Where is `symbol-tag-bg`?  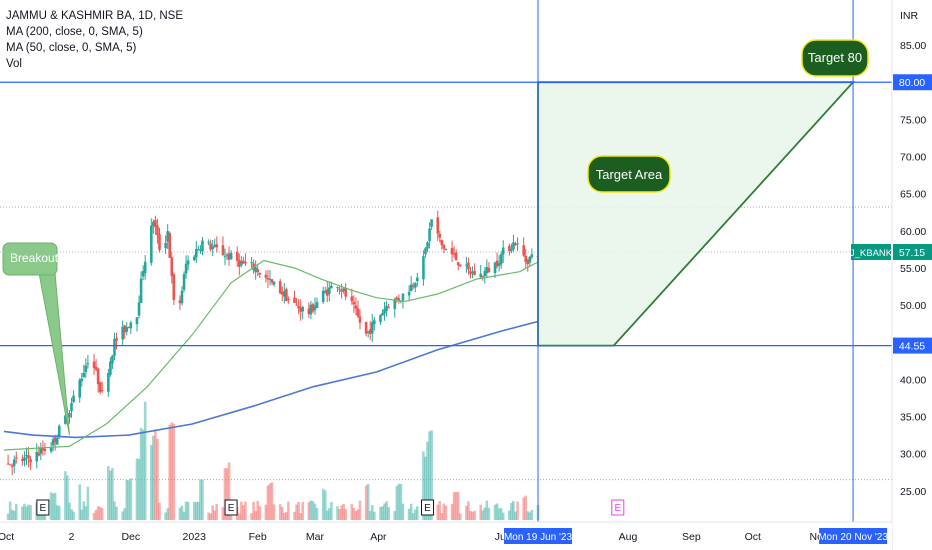 symbol-tag-bg is located at coordinates (871, 252).